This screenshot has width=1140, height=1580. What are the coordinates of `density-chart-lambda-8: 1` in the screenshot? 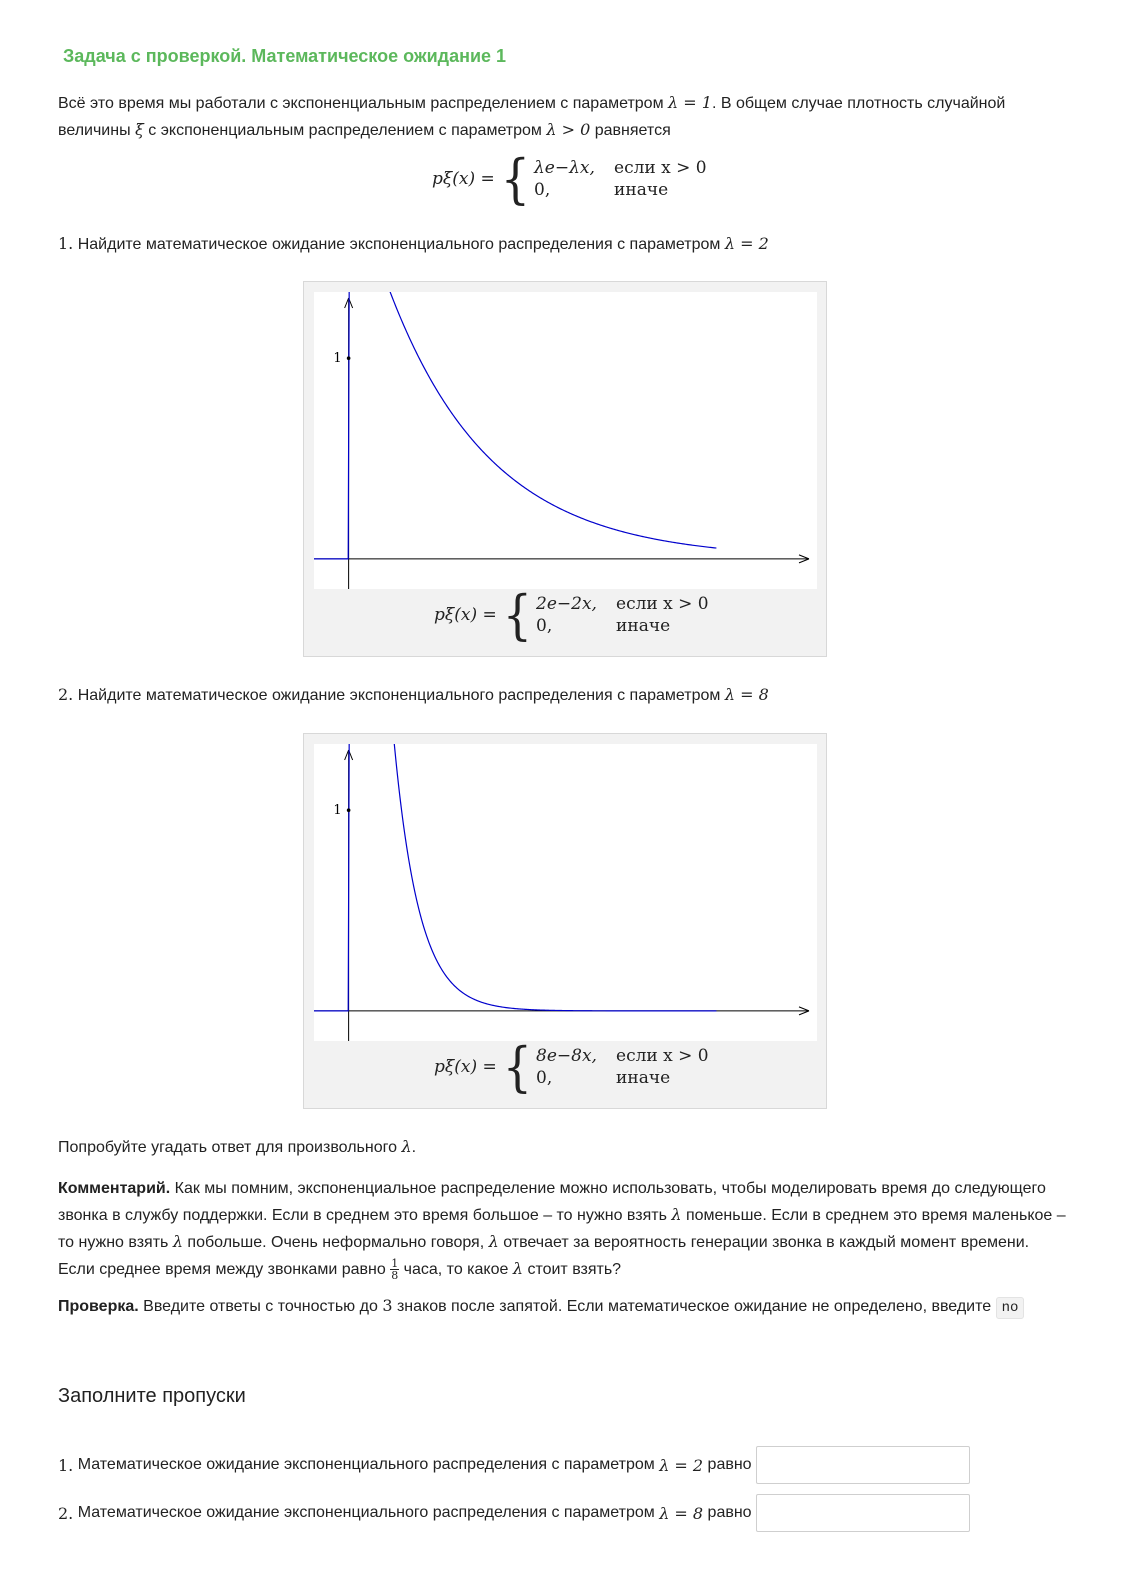 It's located at (565, 892).